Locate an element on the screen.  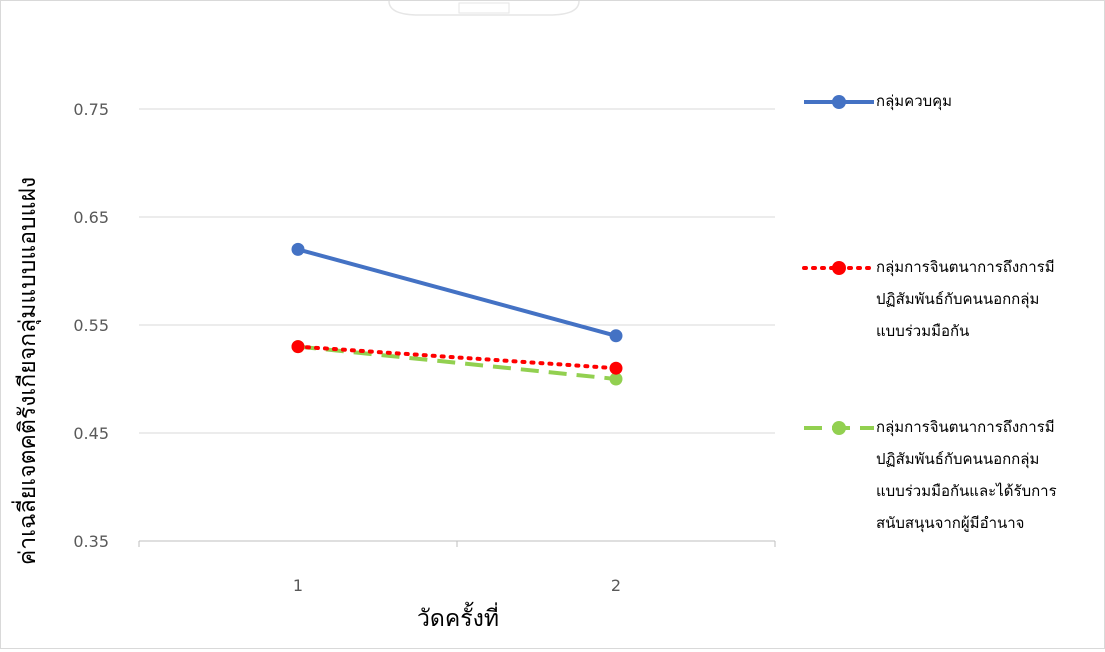
y-tick-label: 0.45 is located at coordinates (91, 433).